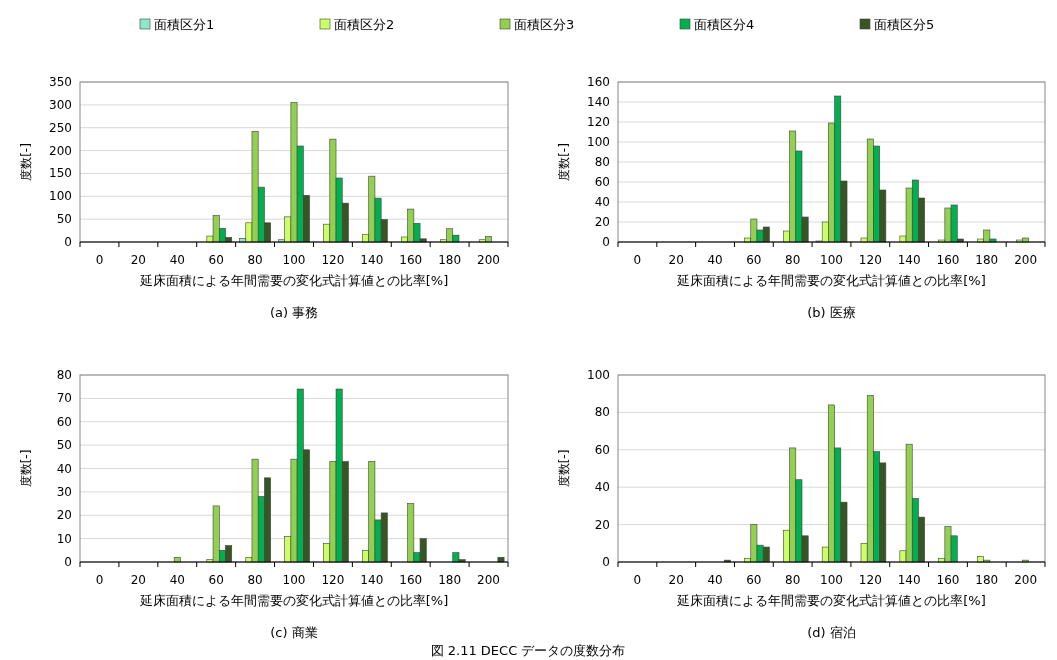  Describe the element at coordinates (544, 24) in the screenshot. I see `legend-label: 面積区分3` at that location.